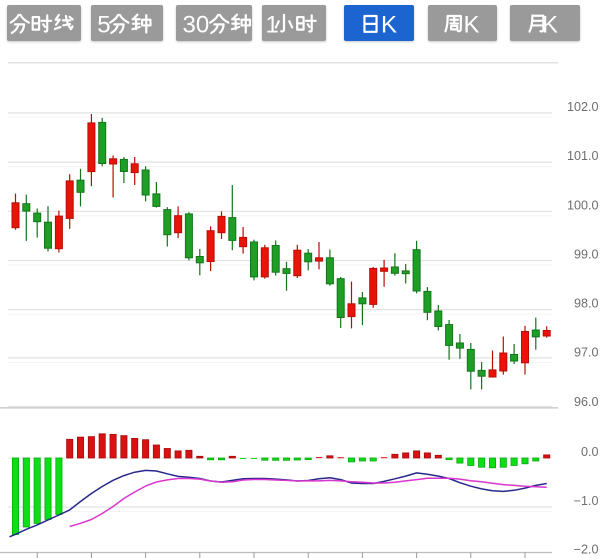  What do you see at coordinates (195, 24) in the screenshot?
I see `svg-text: 30` at bounding box center [195, 24].